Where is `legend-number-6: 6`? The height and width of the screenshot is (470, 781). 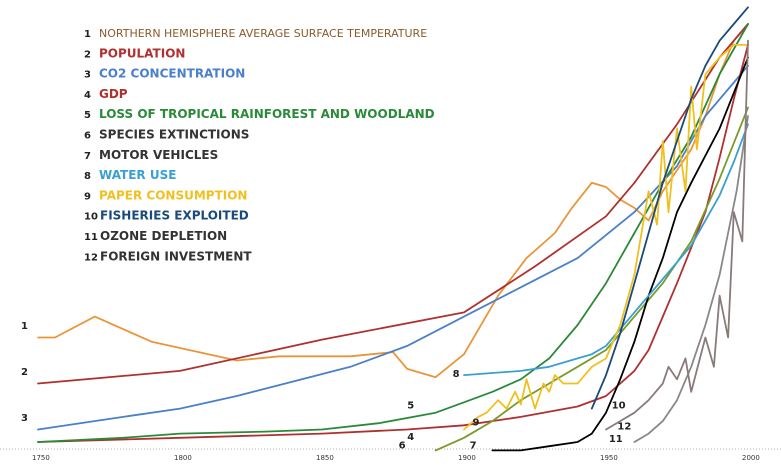 legend-number-6: 6 is located at coordinates (87, 136).